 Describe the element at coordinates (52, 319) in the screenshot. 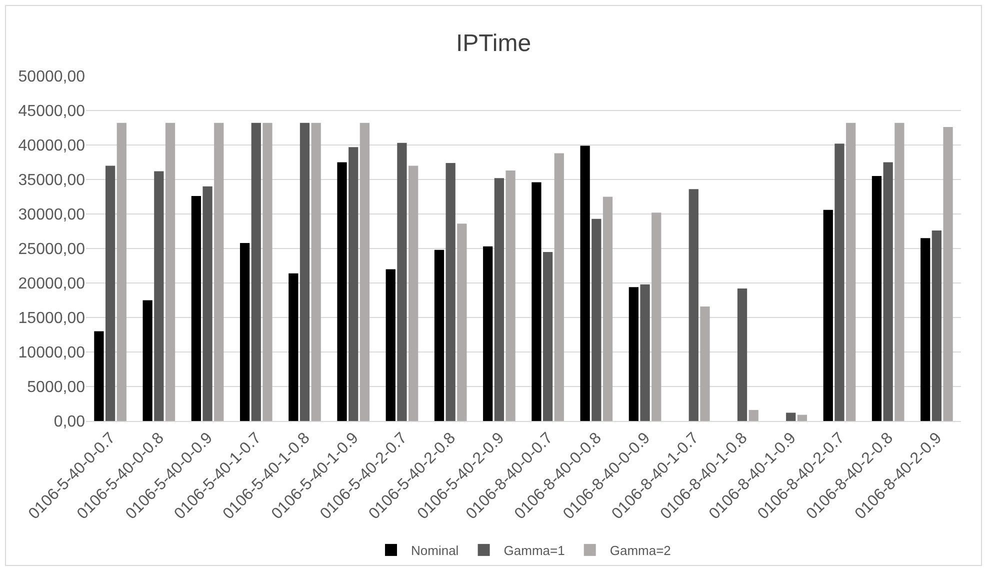

I see `y-tick-label: 15000,00` at that location.